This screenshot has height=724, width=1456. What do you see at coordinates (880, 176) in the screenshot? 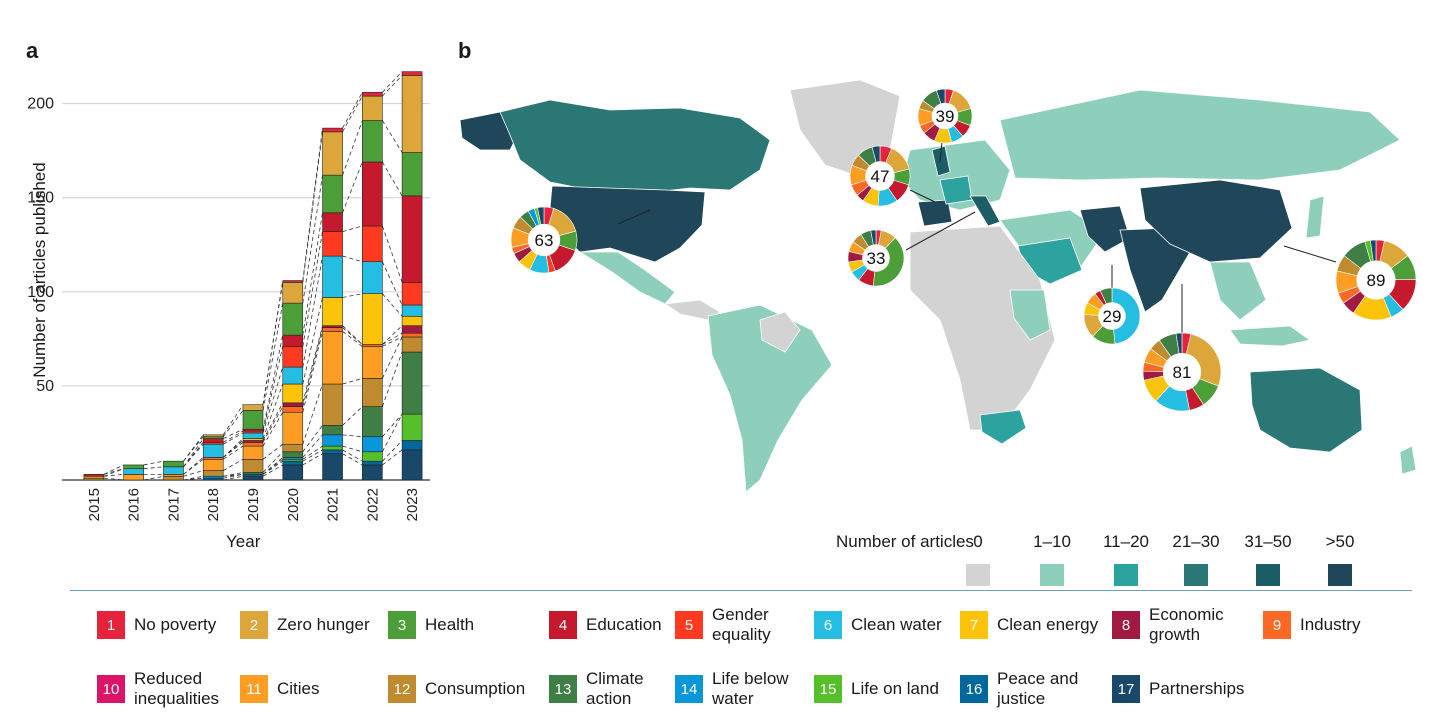
I see `donut-total-label: 47` at bounding box center [880, 176].